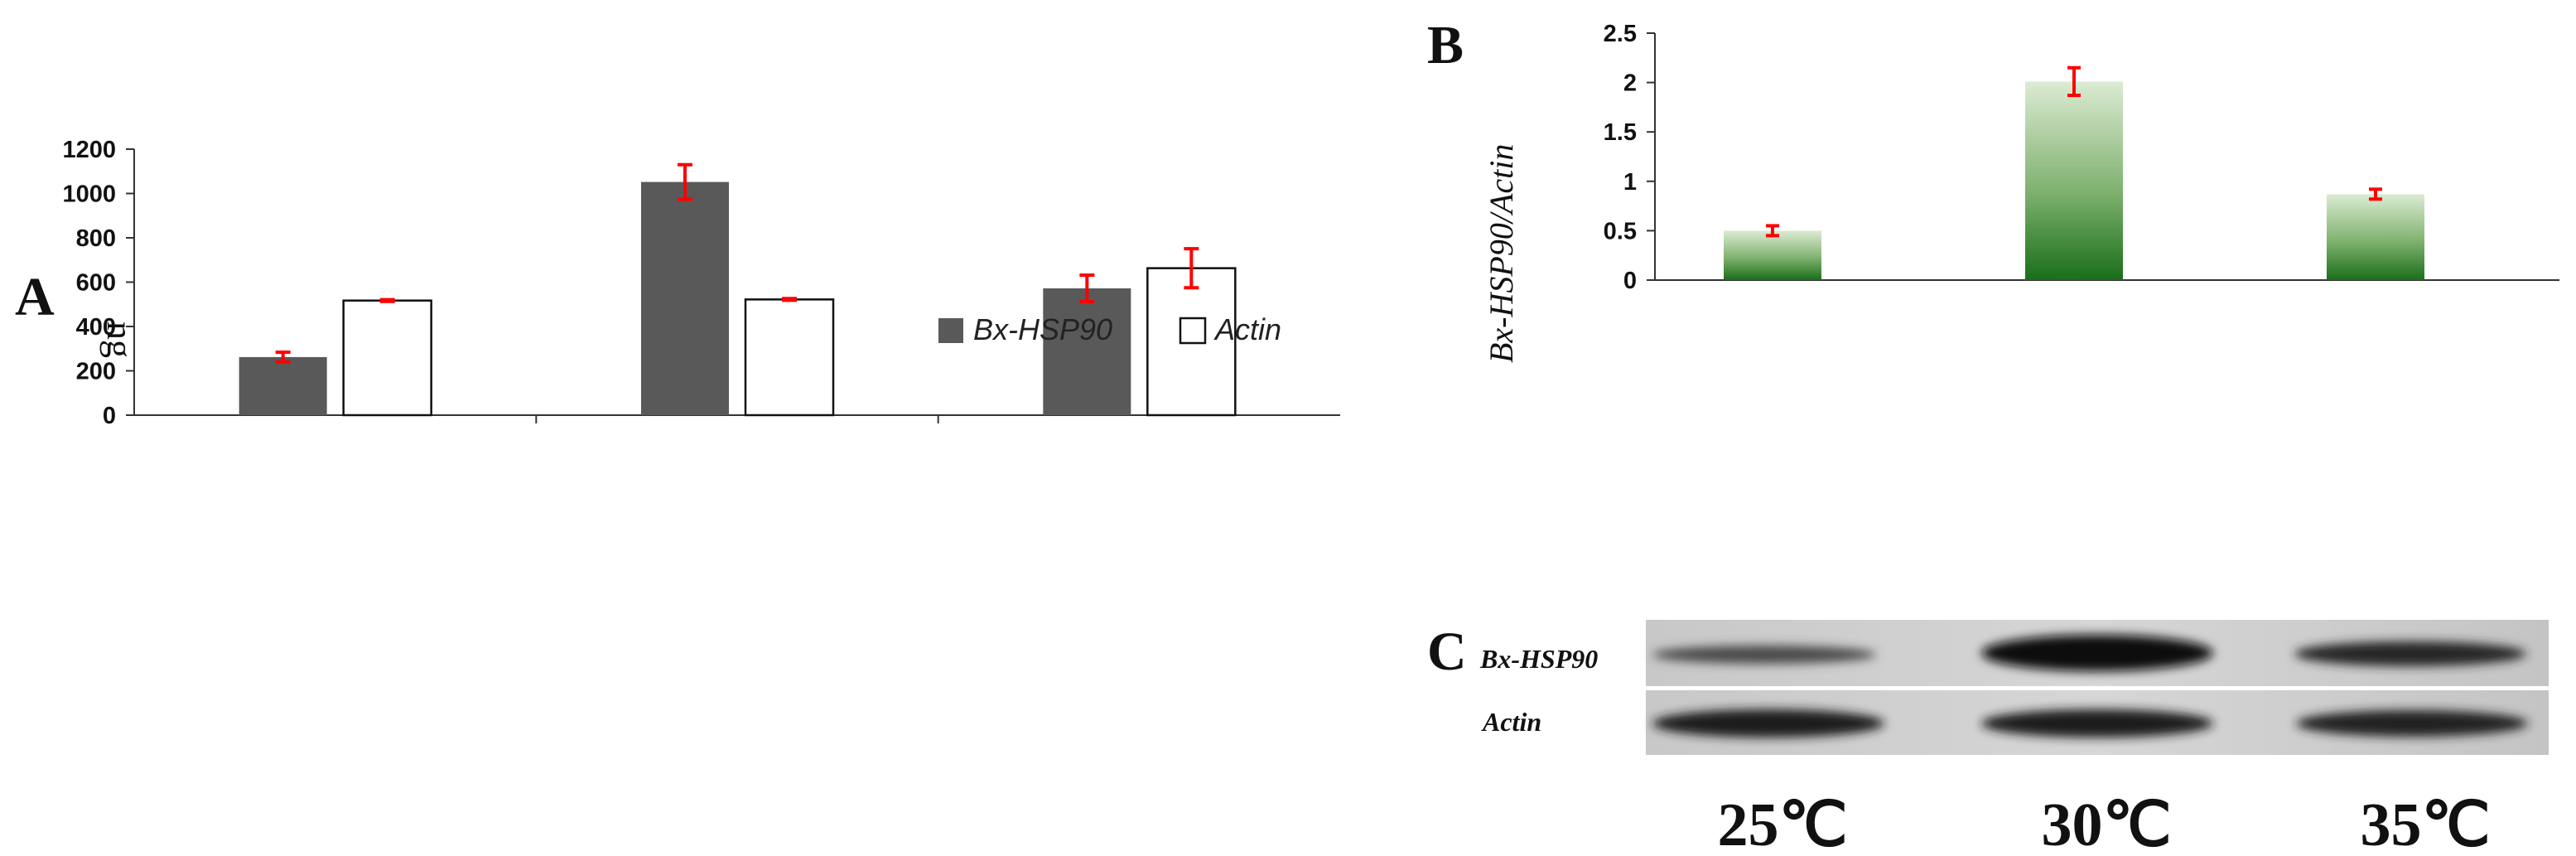  I want to click on panel-b-letter: B, so click(1446, 45).